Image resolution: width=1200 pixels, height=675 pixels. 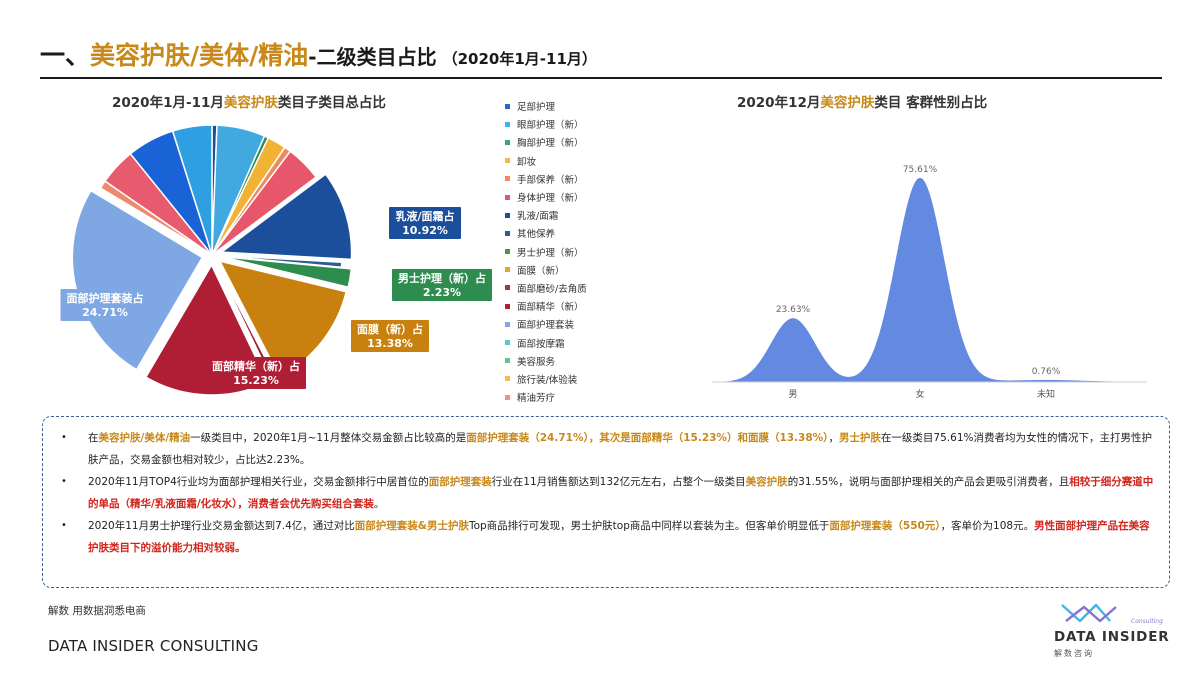 What do you see at coordinates (920, 170) in the screenshot?
I see `area-data-label: 75.61%` at bounding box center [920, 170].